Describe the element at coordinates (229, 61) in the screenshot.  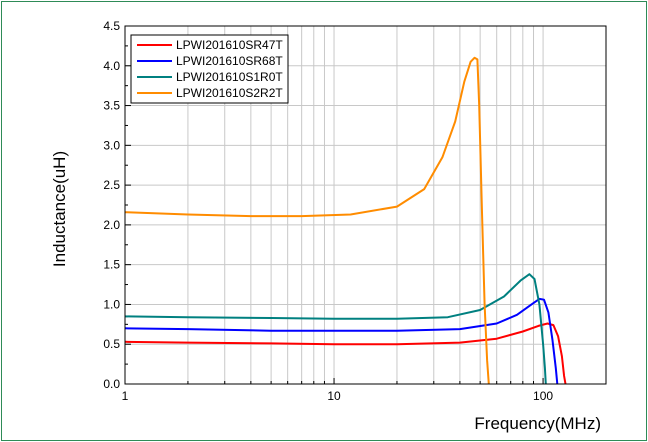
I see `legend-label-2: LPWI201610SR68T` at that location.